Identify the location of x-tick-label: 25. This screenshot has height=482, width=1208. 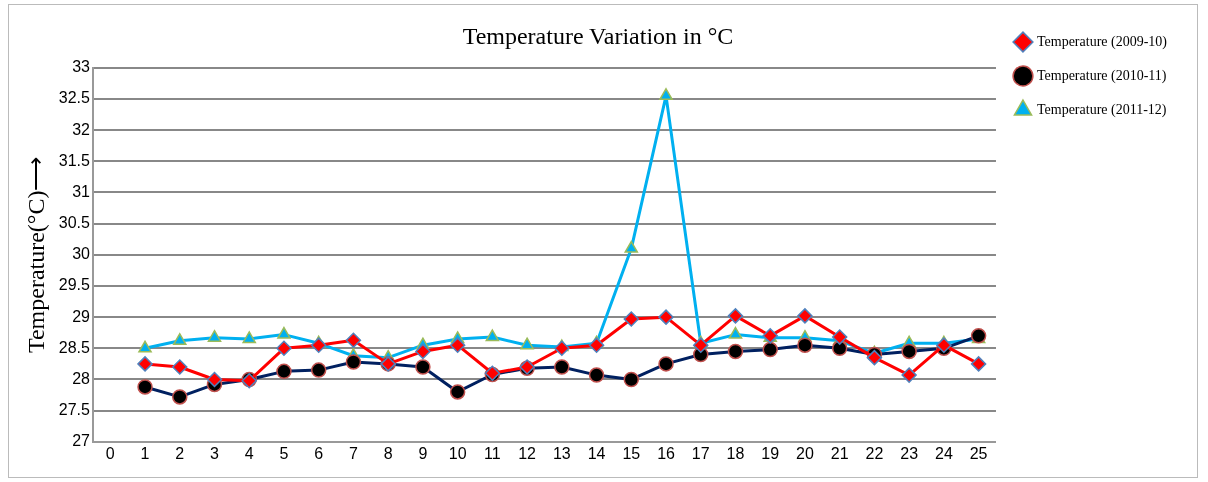
(978, 453).